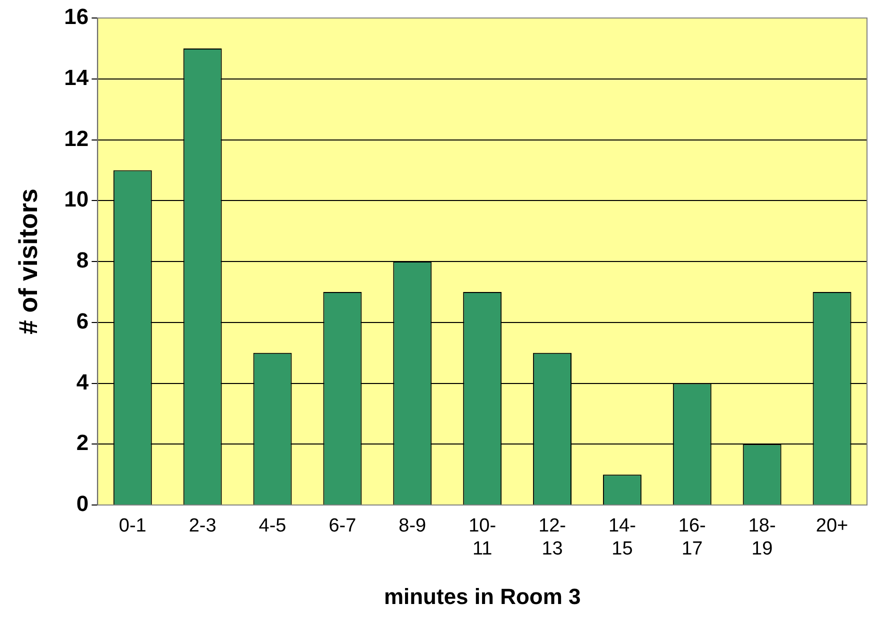  Describe the element at coordinates (83, 381) in the screenshot. I see `y-tick-label: 4` at that location.